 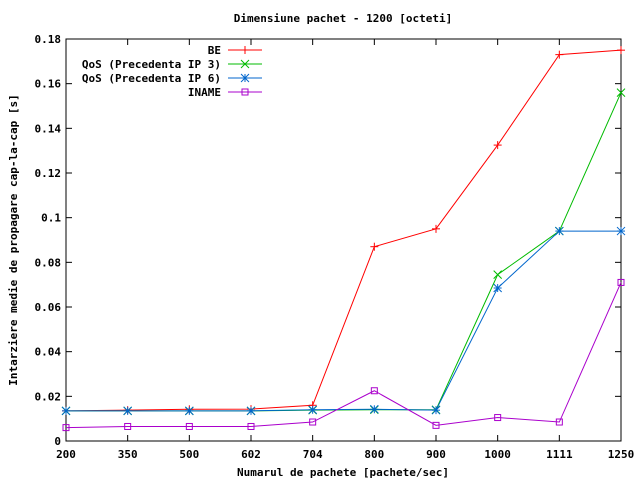 I want to click on y-tick-label: 0, so click(x=57, y=441).